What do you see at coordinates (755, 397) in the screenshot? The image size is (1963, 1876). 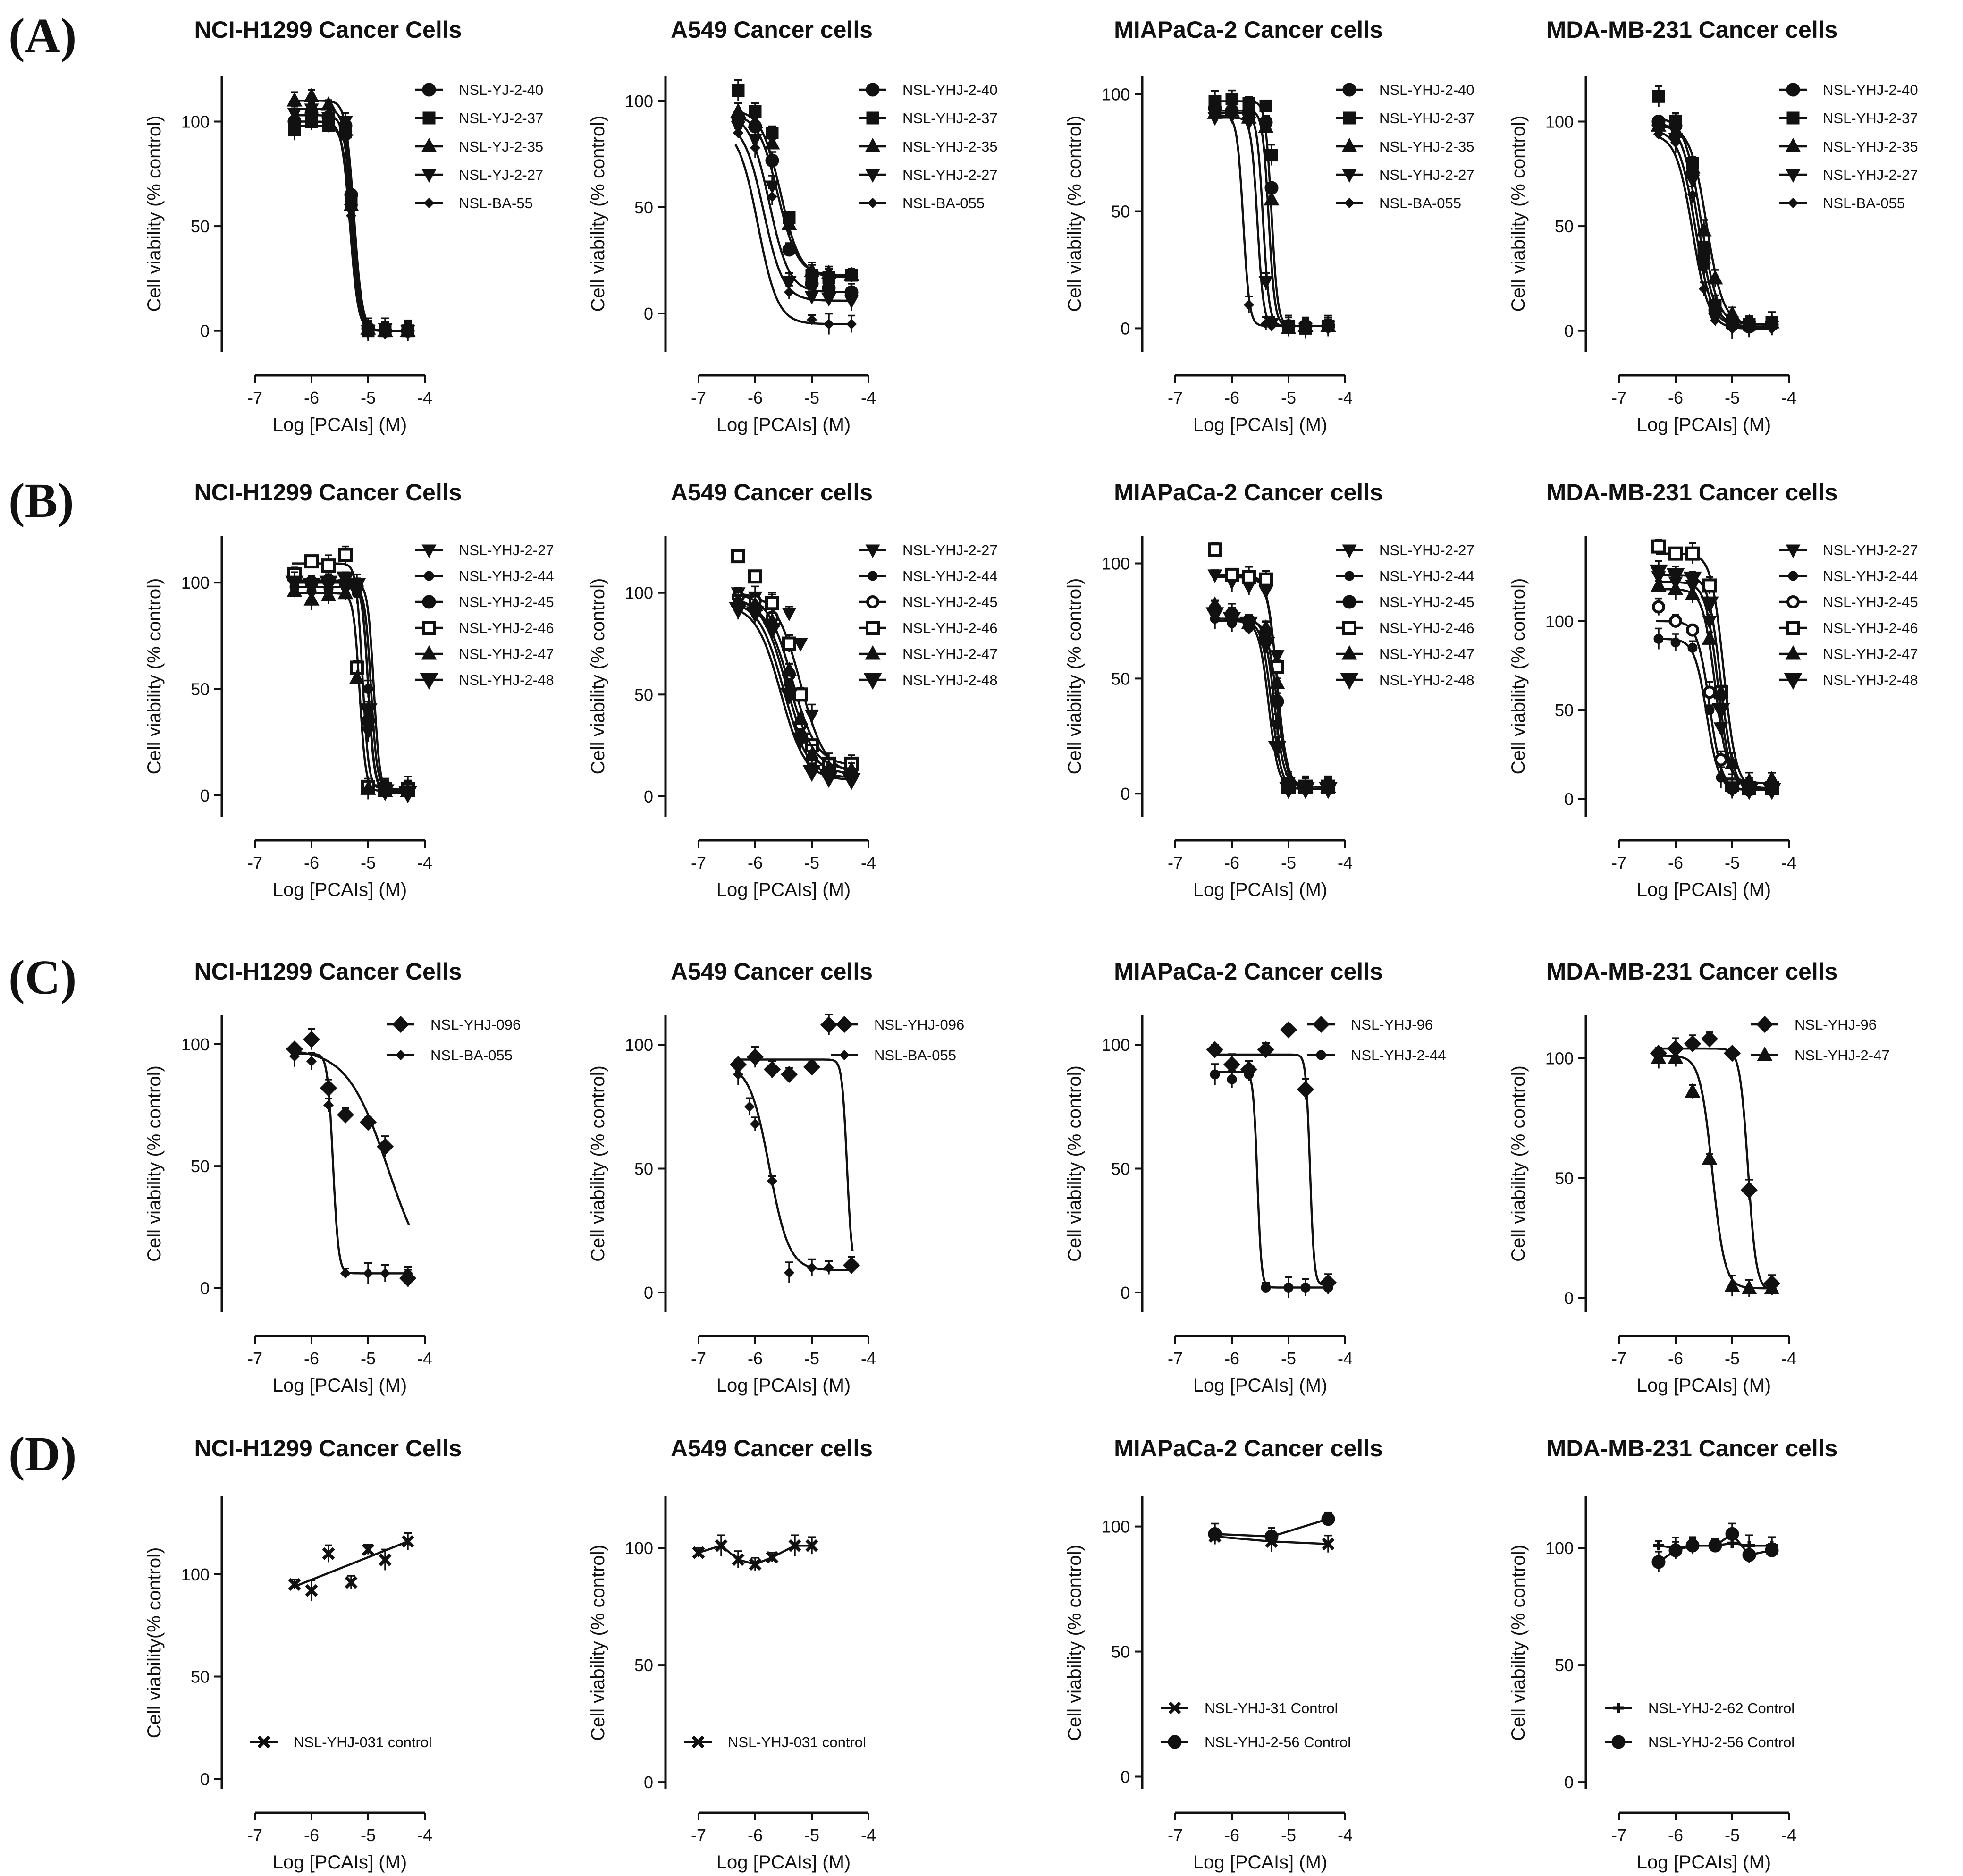 I see `x-tick-label: -6` at bounding box center [755, 397].